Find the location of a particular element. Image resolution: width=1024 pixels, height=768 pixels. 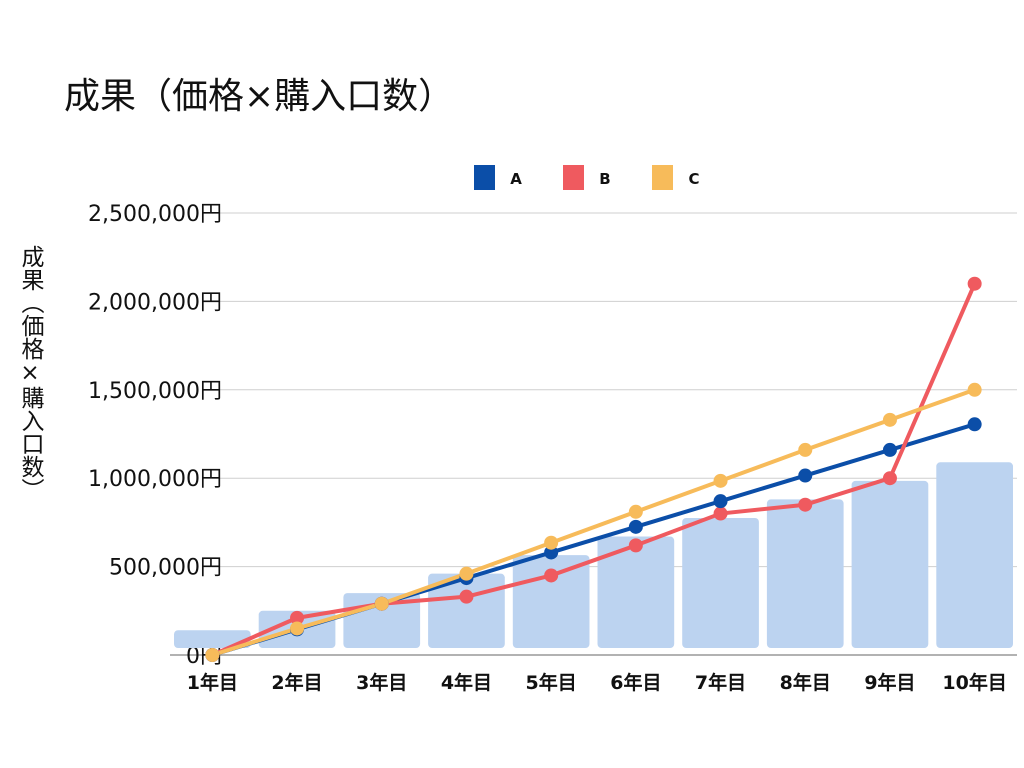

x-tick-label: 1年目 is located at coordinates (212, 682).